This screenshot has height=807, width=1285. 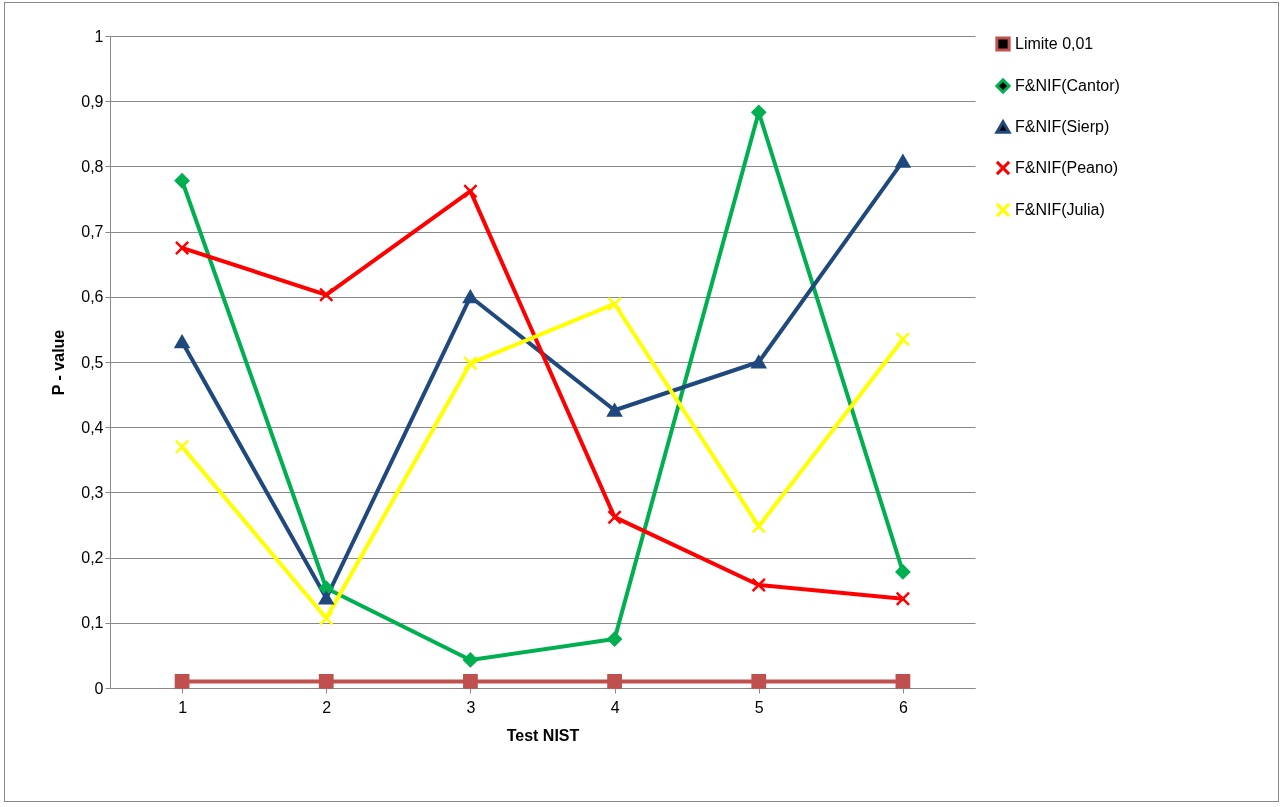 I want to click on y-tick-label: 0,6, so click(x=92, y=297).